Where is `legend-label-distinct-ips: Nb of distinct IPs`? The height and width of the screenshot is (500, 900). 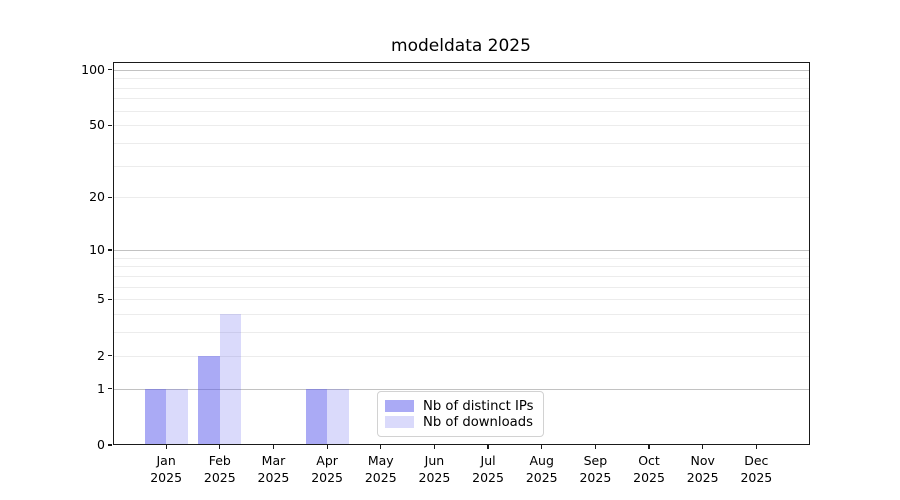
legend-label-distinct-ips: Nb of distinct IPs is located at coordinates (478, 406).